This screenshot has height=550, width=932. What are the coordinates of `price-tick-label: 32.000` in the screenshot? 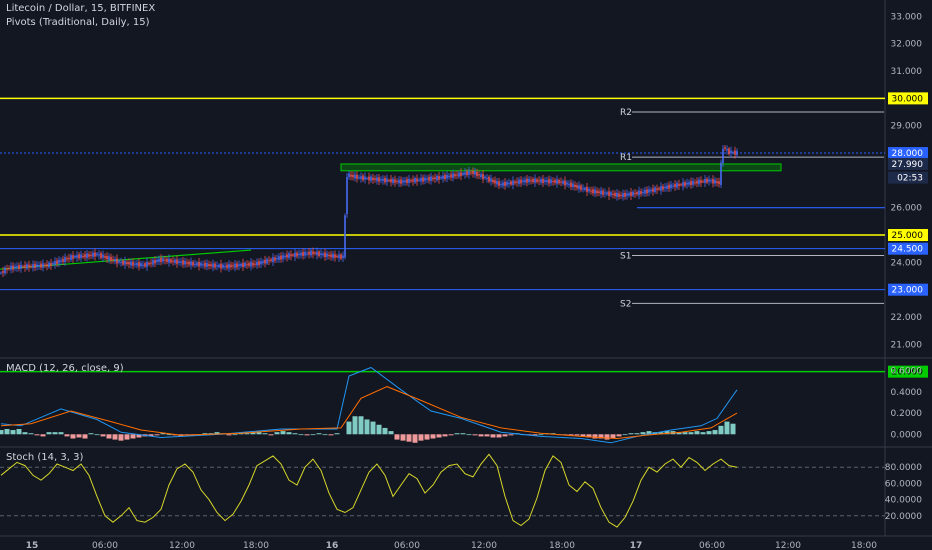 It's located at (907, 45).